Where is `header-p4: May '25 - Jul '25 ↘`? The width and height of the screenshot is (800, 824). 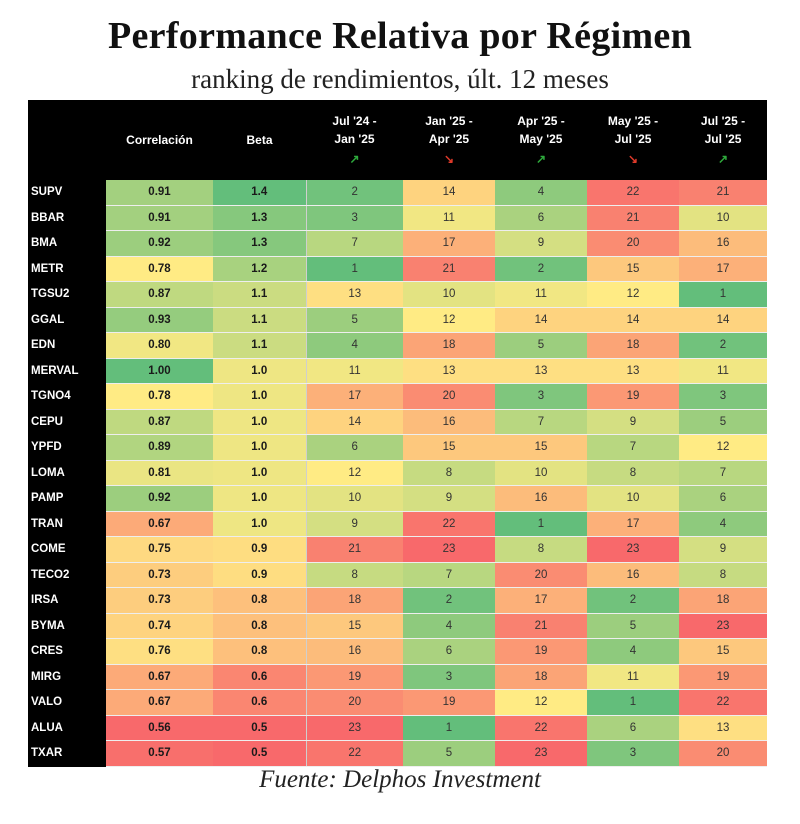
header-p4: May '25 - Jul '25 ↘ is located at coordinates (633, 140).